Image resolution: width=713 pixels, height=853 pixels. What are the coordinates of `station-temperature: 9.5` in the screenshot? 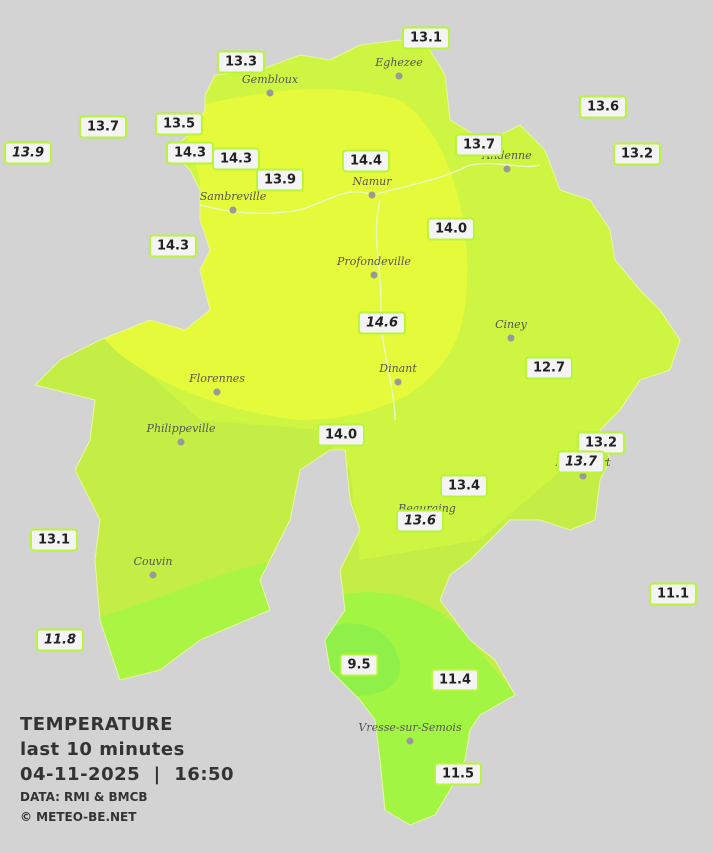 It's located at (359, 665).